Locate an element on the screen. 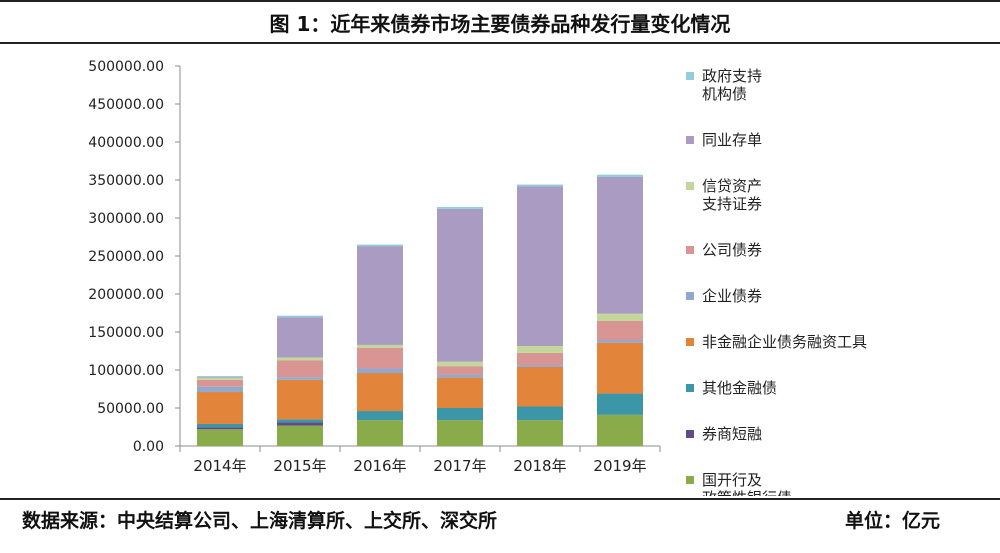 This screenshot has width=1000, height=553. y-tick-label: 500000.00 is located at coordinates (126, 67).